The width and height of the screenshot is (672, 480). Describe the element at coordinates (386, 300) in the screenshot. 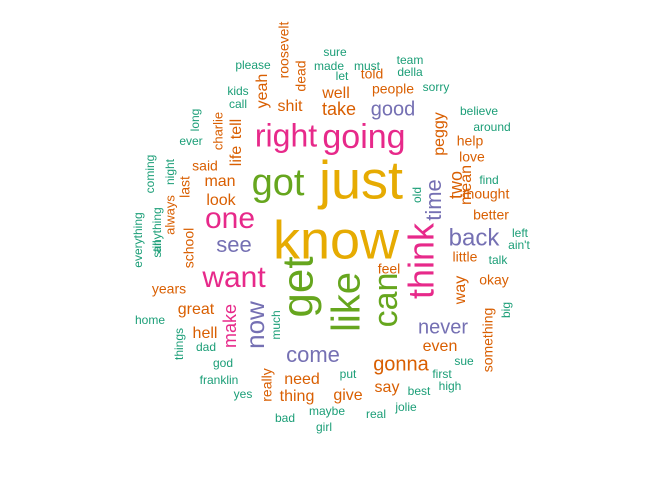

I see `word-can: can` at that location.